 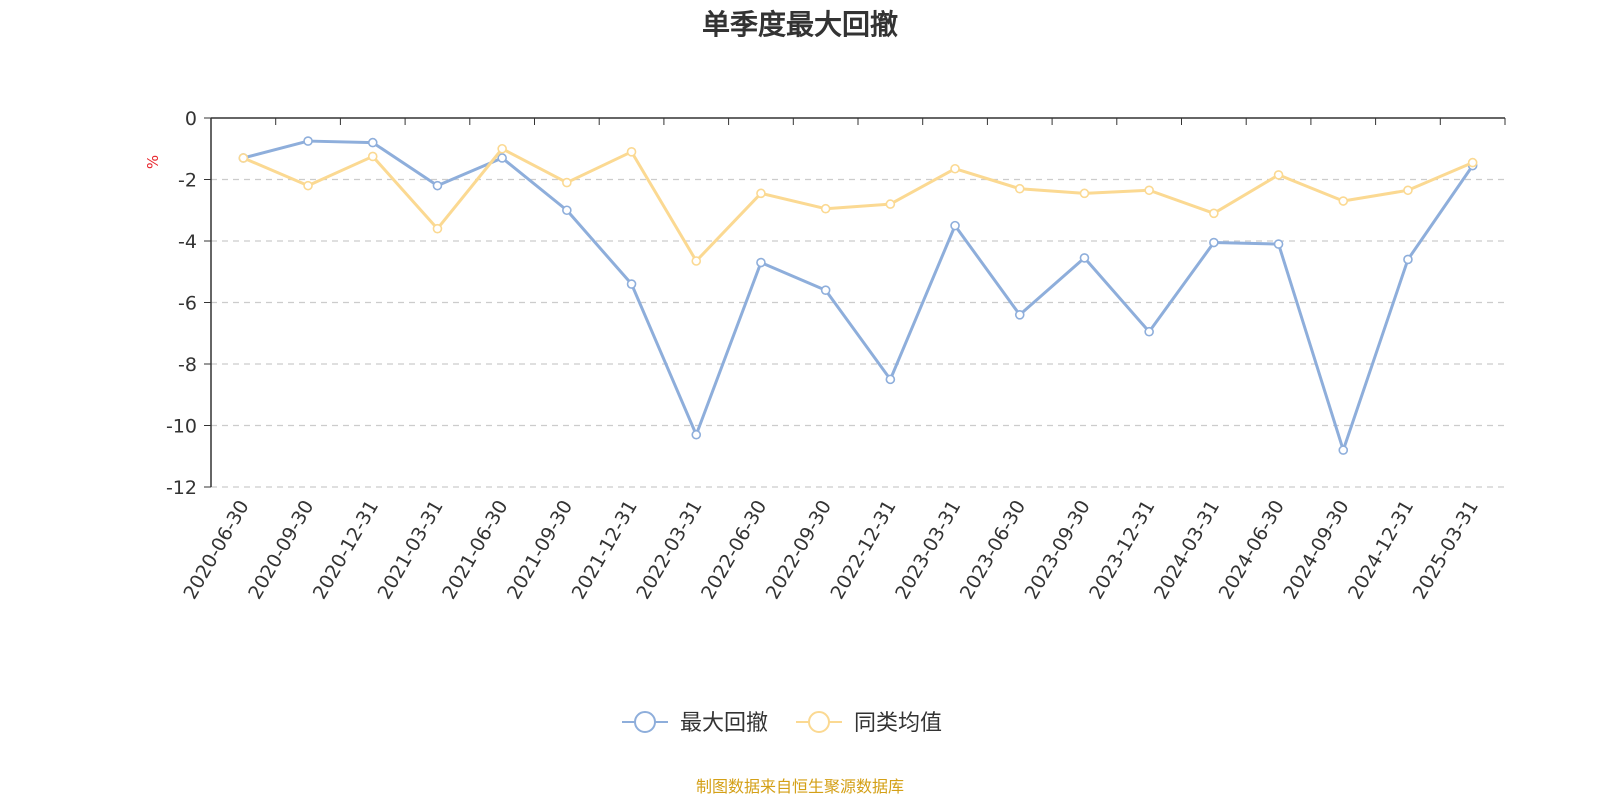 I want to click on x-tick-label: 2022-12-31, so click(x=863, y=550).